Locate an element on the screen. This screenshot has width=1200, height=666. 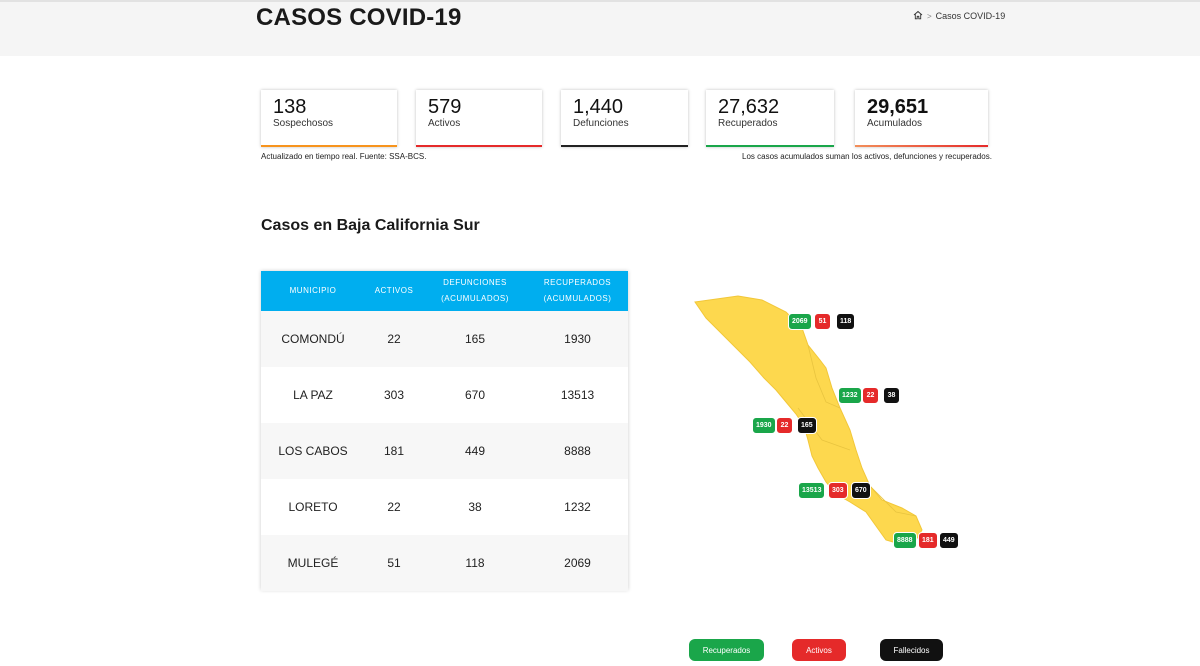
legend-recuperados: Recuperados is located at coordinates (726, 650).